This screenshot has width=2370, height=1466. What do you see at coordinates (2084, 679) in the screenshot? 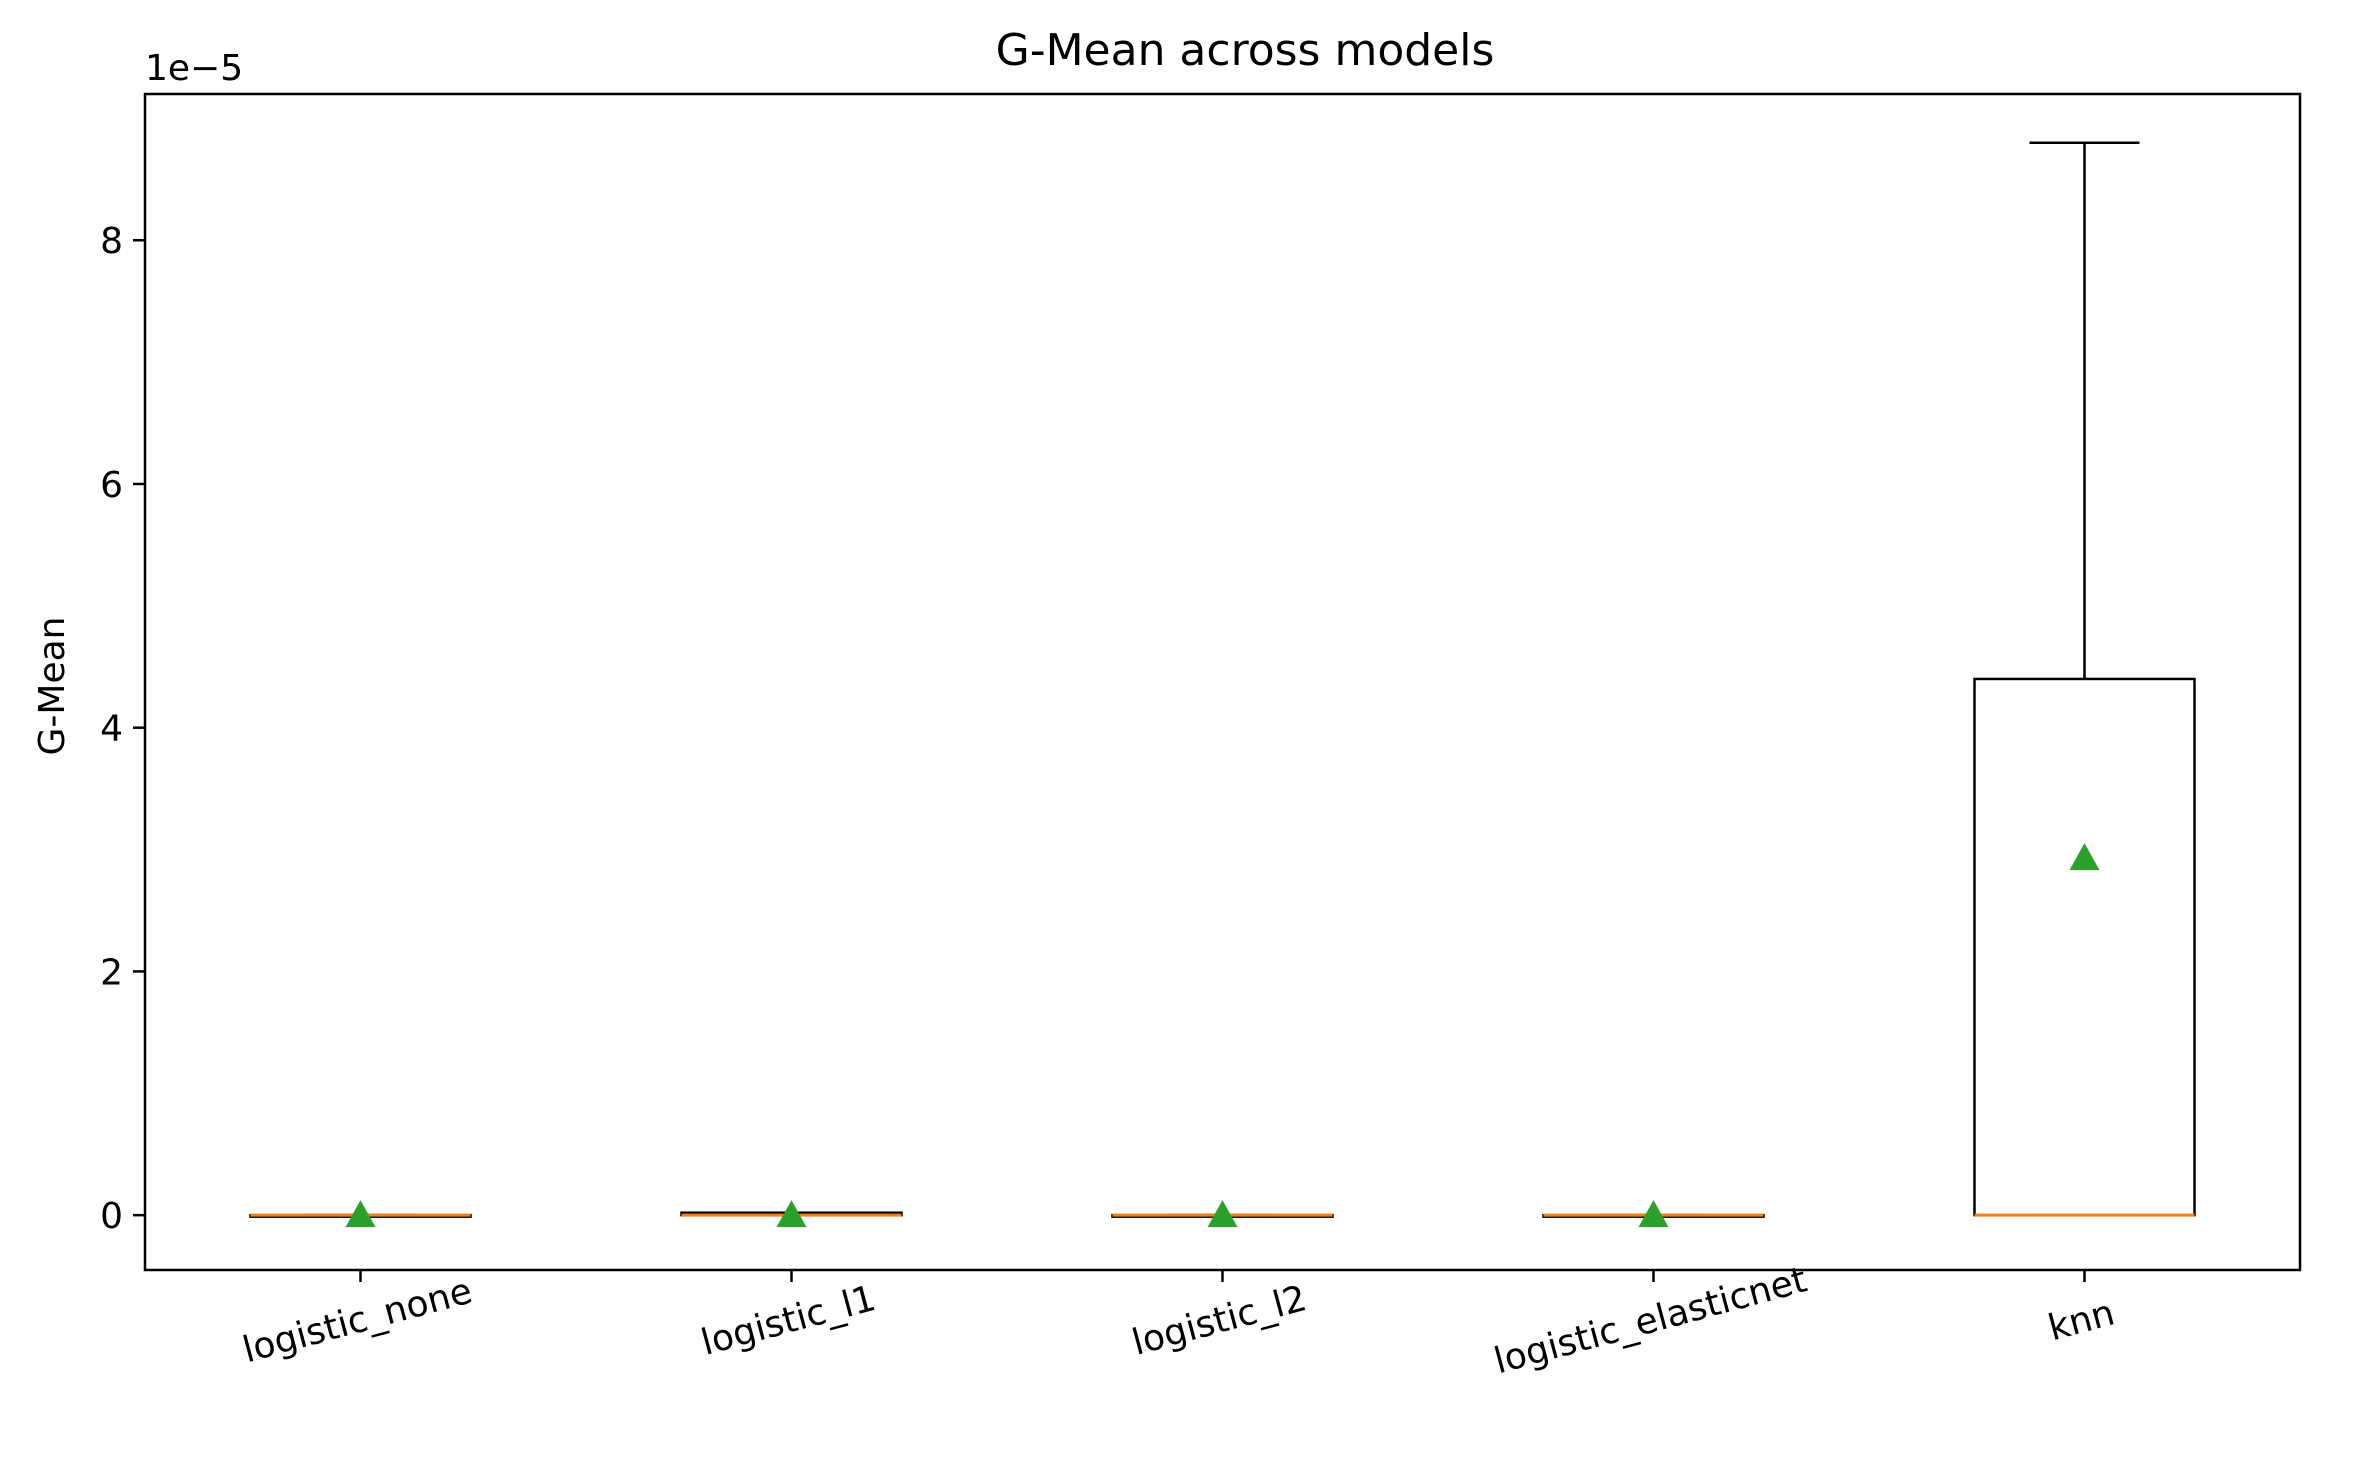
I see `box-knn` at bounding box center [2084, 679].